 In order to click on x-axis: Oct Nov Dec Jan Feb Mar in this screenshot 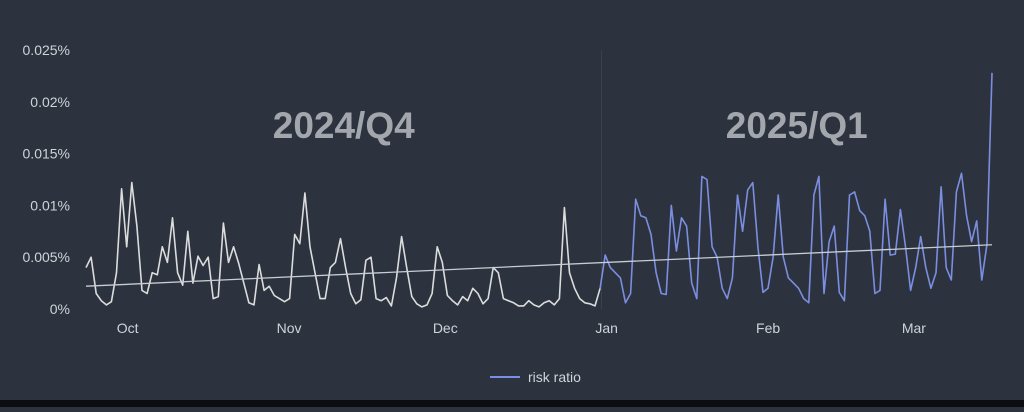, I will do `click(522, 328)`.